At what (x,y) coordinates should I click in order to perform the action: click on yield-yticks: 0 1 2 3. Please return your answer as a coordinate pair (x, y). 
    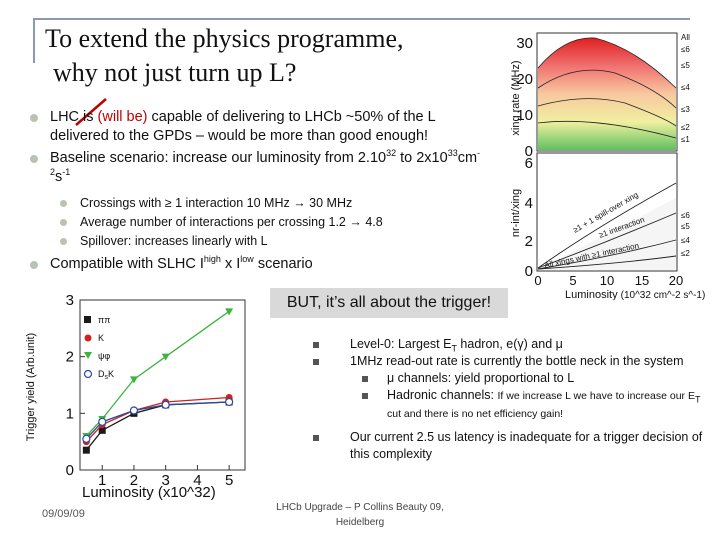
    Looking at the image, I should click on (75, 385).